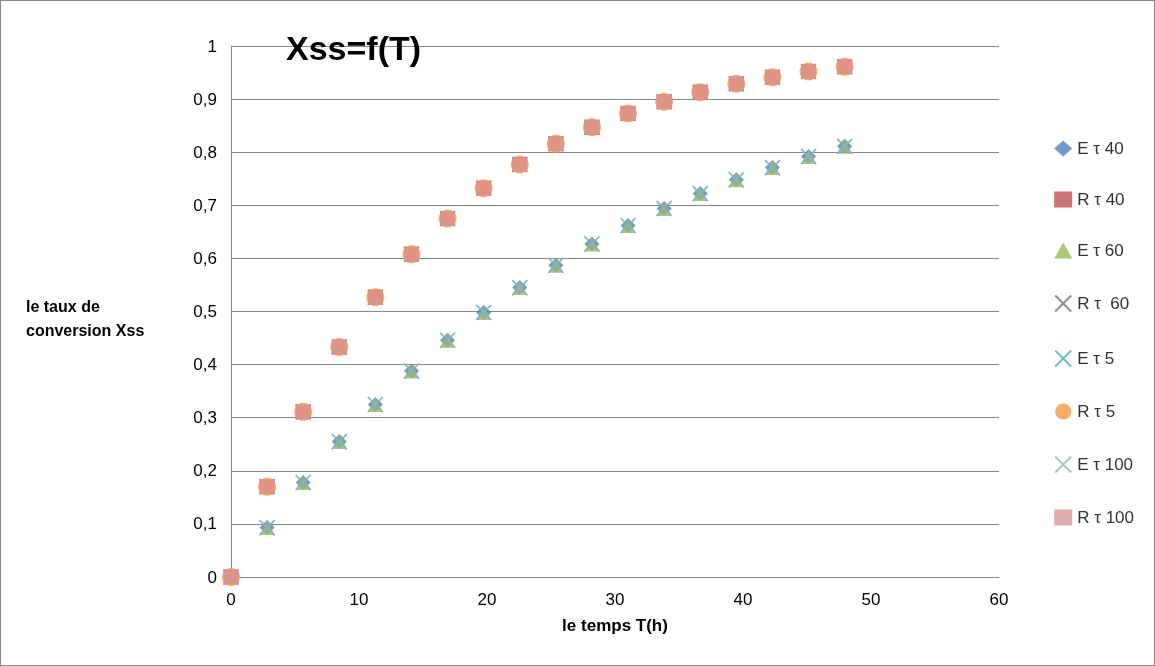 Image resolution: width=1155 pixels, height=666 pixels. What do you see at coordinates (999, 599) in the screenshot?
I see `x-tick-label: 60` at bounding box center [999, 599].